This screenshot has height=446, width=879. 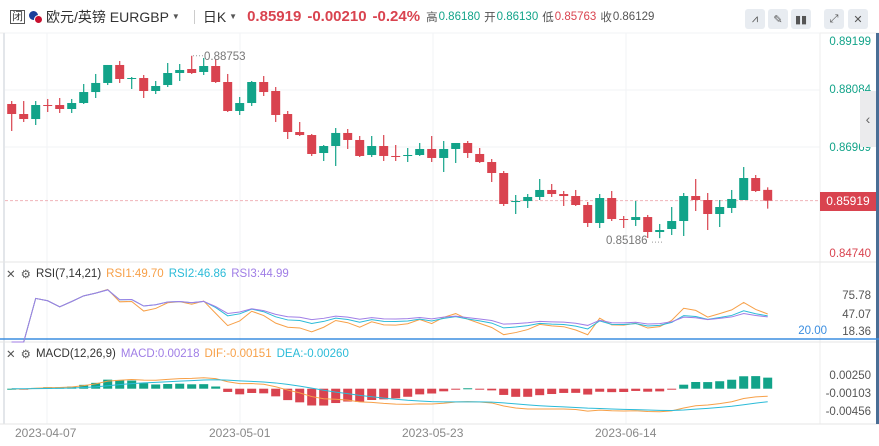 I want to click on max-price-label: 0.88753, so click(x=225, y=57).